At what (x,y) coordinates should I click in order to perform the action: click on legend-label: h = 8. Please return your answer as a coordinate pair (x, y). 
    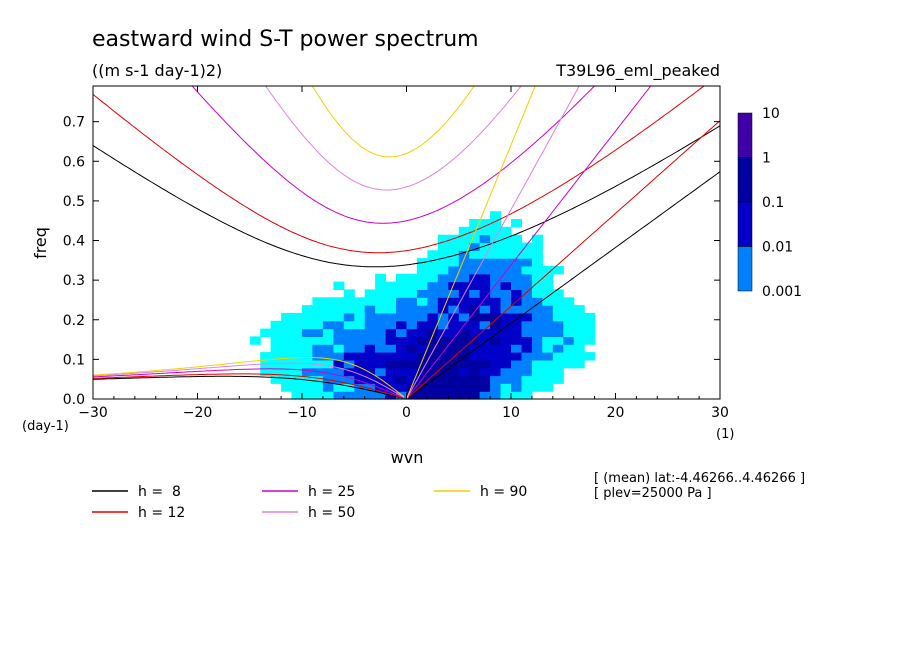
    Looking at the image, I should click on (159, 492).